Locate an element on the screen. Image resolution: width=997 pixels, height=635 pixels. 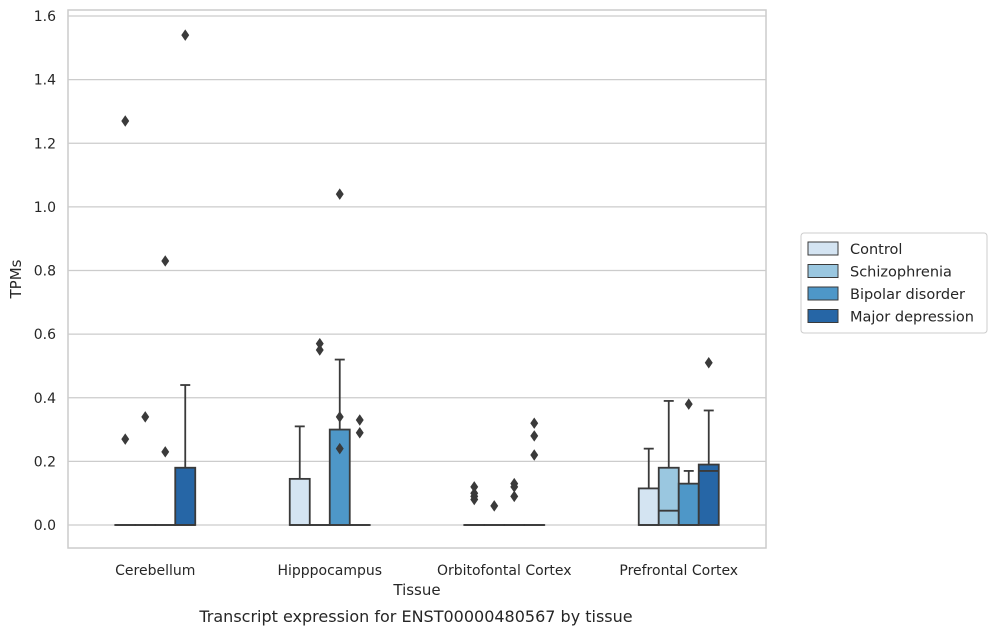
y-tick-labels: 0.0 0.2 0.4 0.6 0.8 1.0 1.2 1.4 1.6 is located at coordinates (45, 271).